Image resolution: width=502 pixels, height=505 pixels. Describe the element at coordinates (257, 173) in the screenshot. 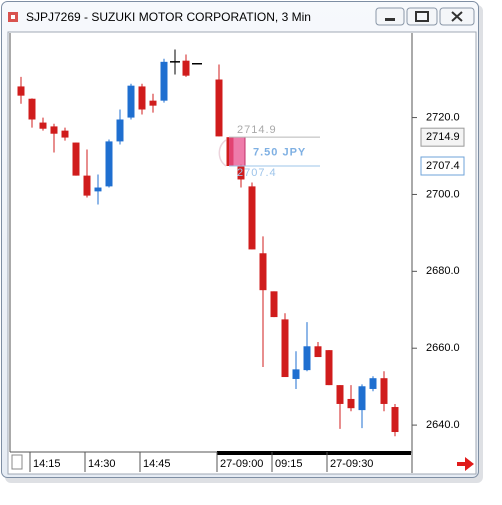

I see `measure-to-label: 2707.4` at that location.